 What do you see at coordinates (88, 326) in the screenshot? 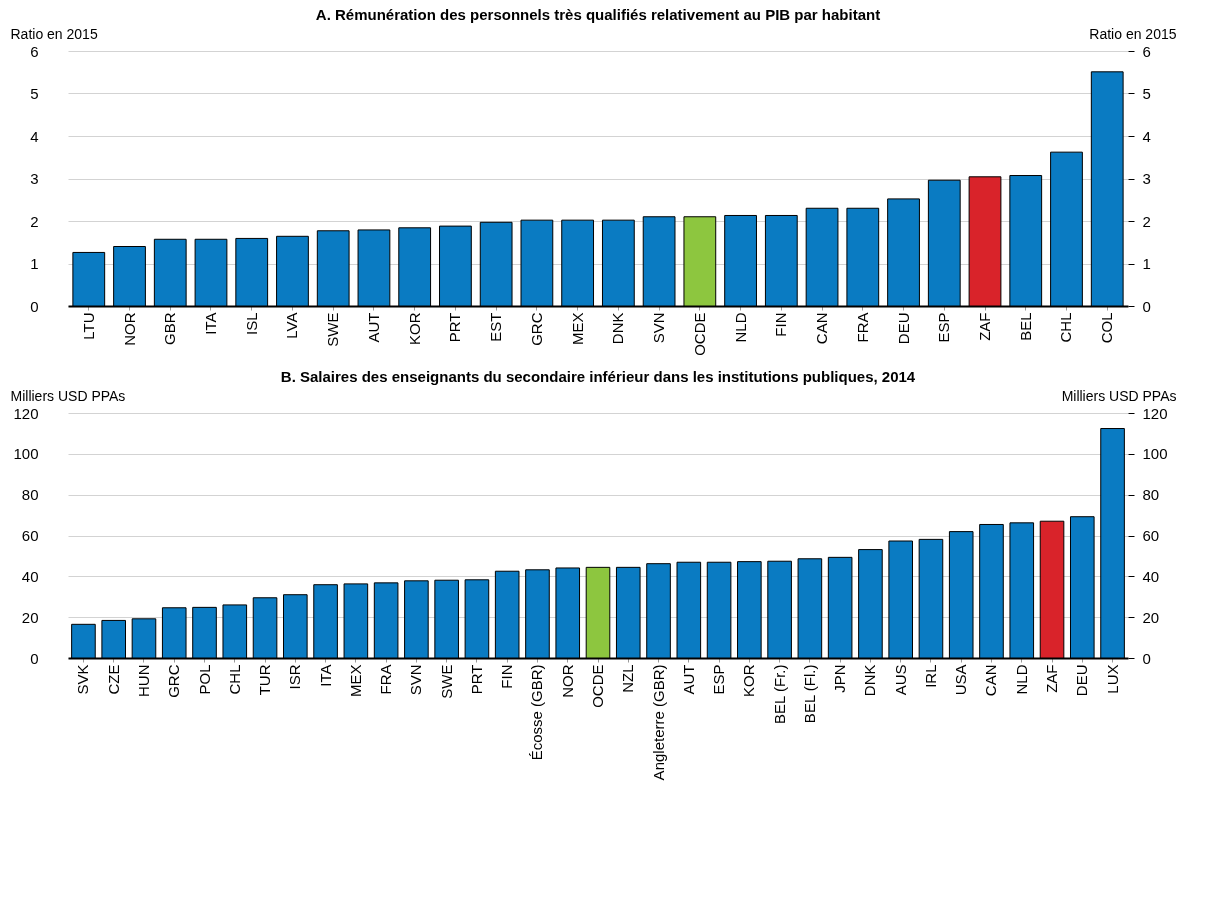
I see `x-tick-label: LTU` at bounding box center [88, 326].